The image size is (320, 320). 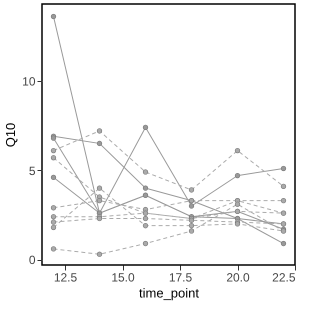 I want to click on y-tick-label: 10, so click(x=29, y=81).